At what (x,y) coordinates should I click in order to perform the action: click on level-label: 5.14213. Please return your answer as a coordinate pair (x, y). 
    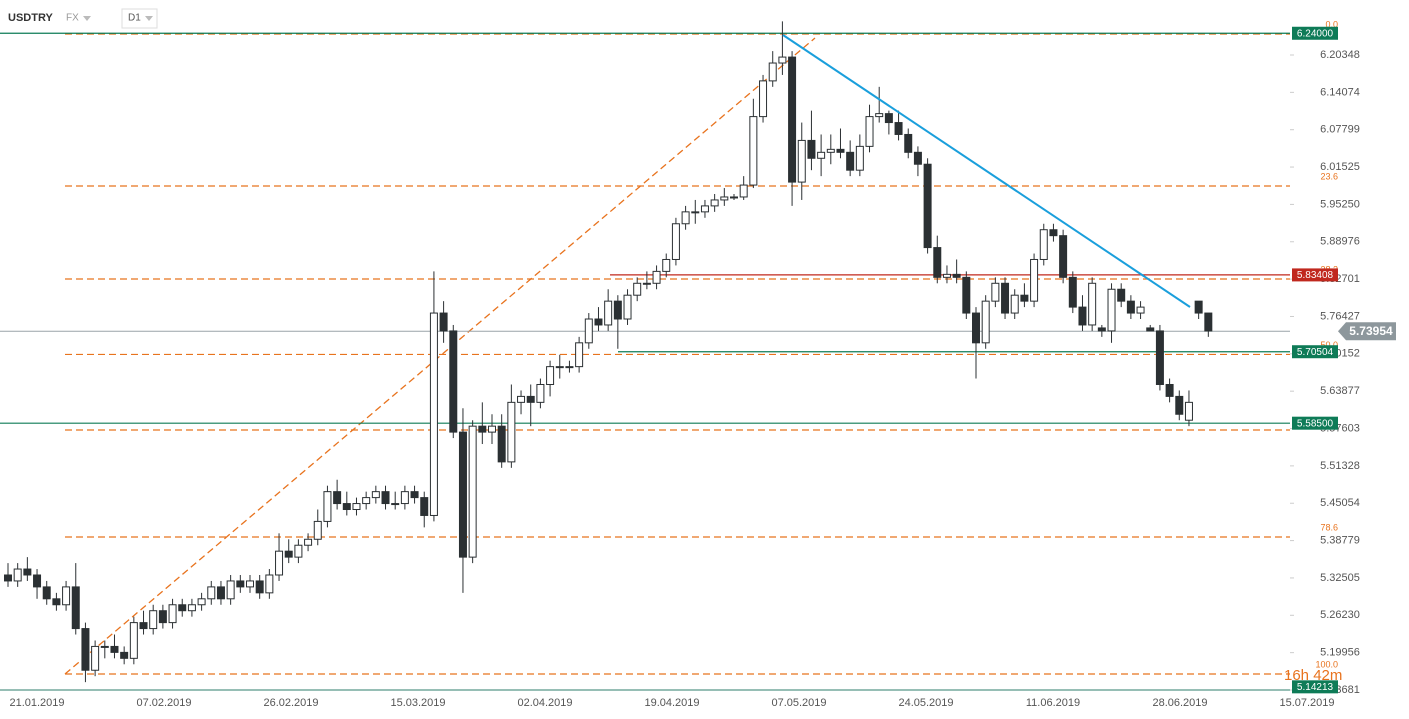
    Looking at the image, I should click on (1315, 687).